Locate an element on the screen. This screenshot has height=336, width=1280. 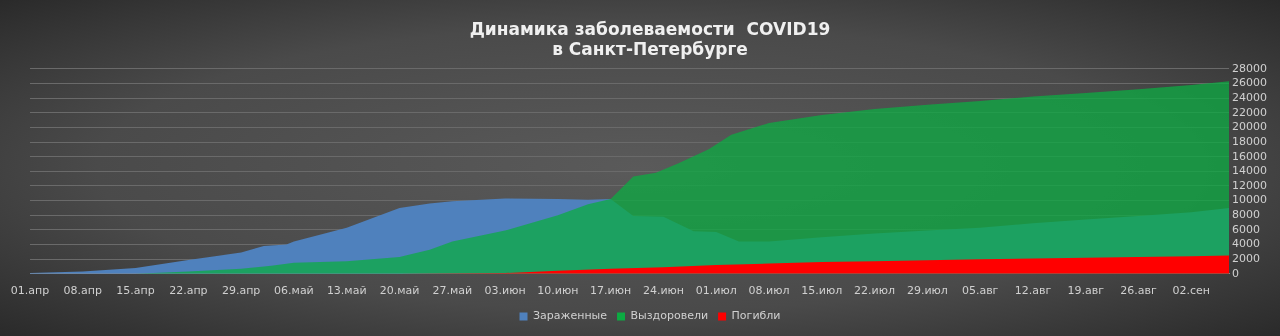
x-tick-label: 20.май is located at coordinates (399, 291).